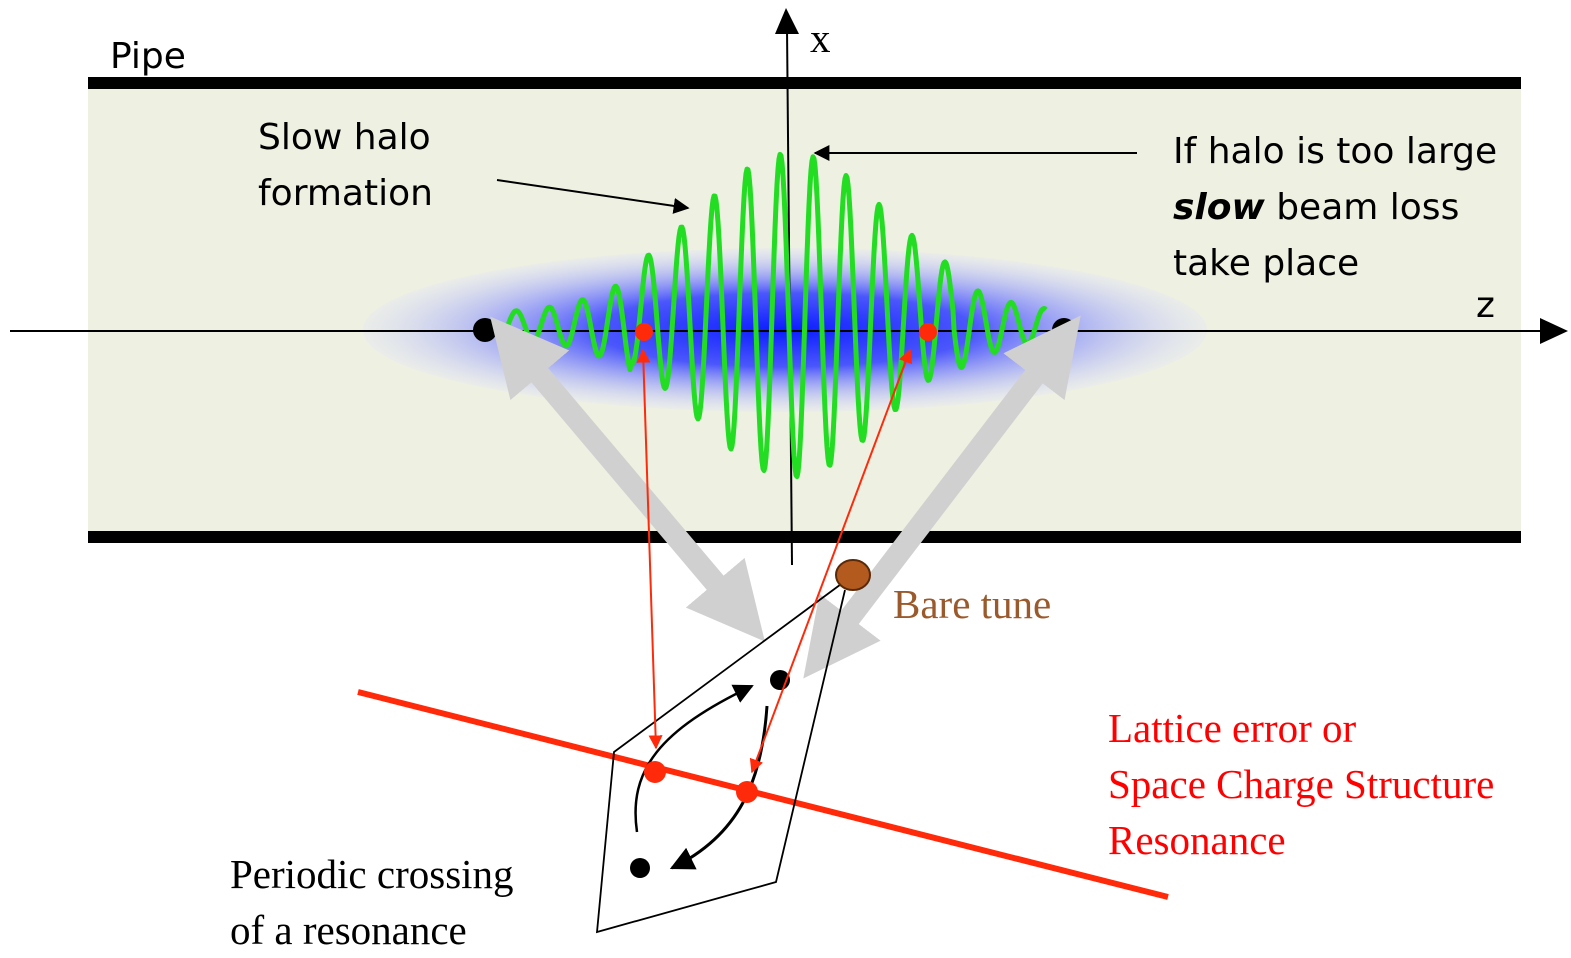  I want to click on resonance-particle-left-dot, so click(644, 332).